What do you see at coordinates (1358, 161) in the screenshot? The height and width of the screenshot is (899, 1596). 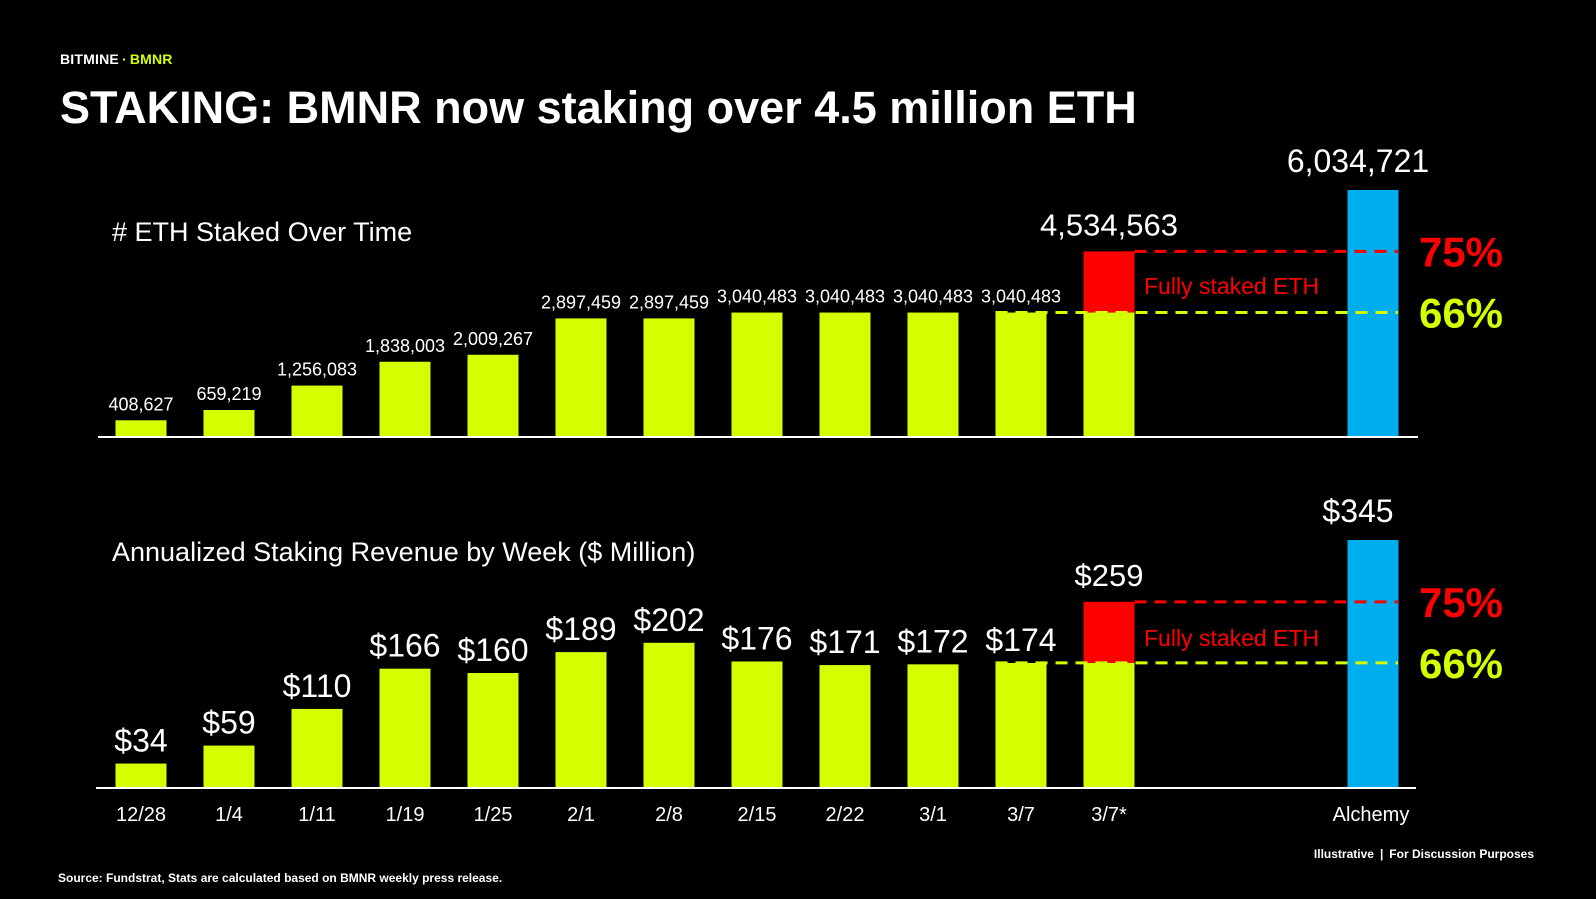 I see `benchmark-label-0: 6,034,721` at bounding box center [1358, 161].